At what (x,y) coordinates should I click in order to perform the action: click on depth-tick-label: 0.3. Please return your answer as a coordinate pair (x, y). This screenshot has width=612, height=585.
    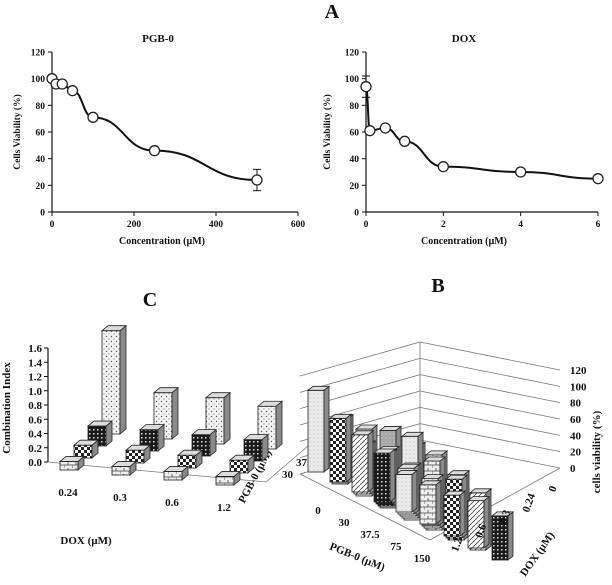
    Looking at the image, I should click on (505, 516).